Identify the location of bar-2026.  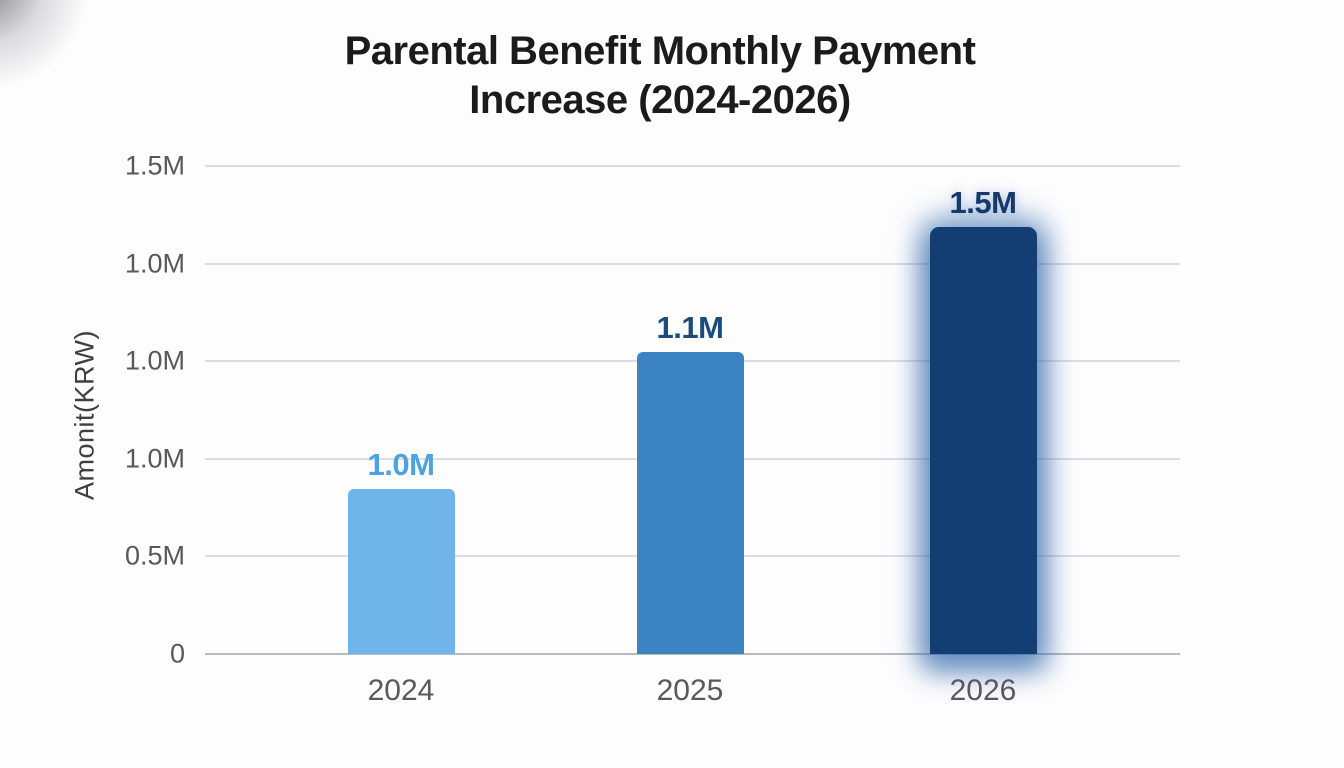
(983, 440).